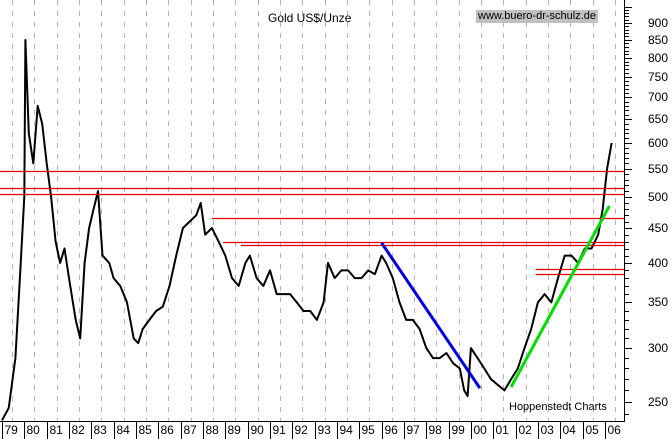 The height and width of the screenshot is (439, 672). What do you see at coordinates (658, 119) in the screenshot?
I see `y-tick-label: 650` at bounding box center [658, 119].